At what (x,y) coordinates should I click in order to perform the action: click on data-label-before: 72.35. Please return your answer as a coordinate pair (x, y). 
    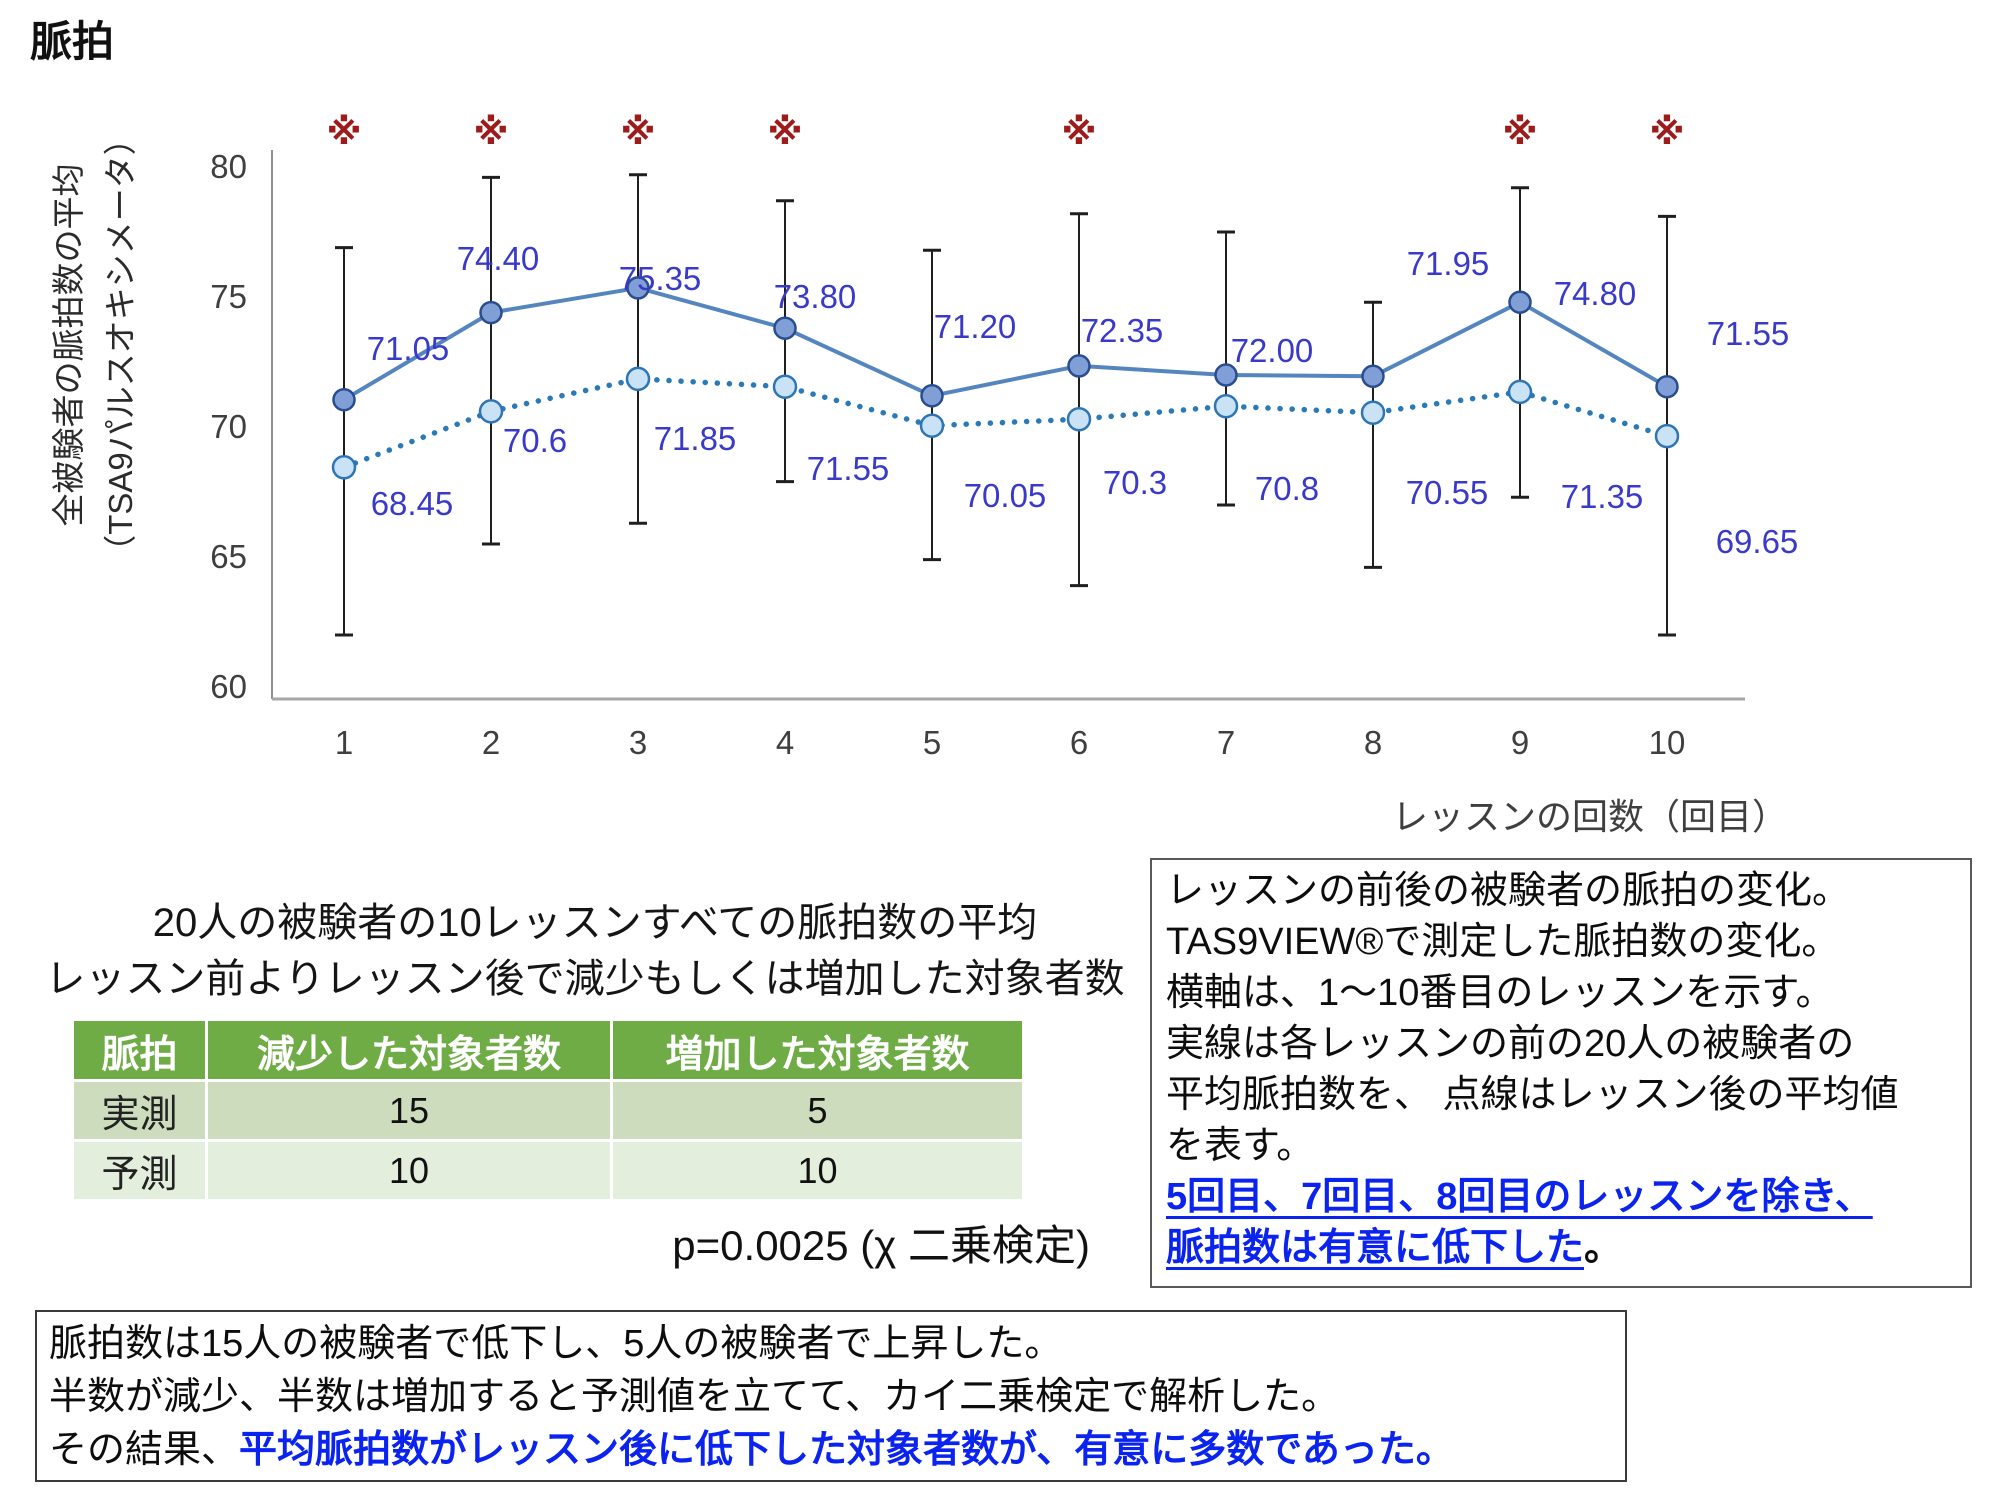
    Looking at the image, I should click on (1122, 330).